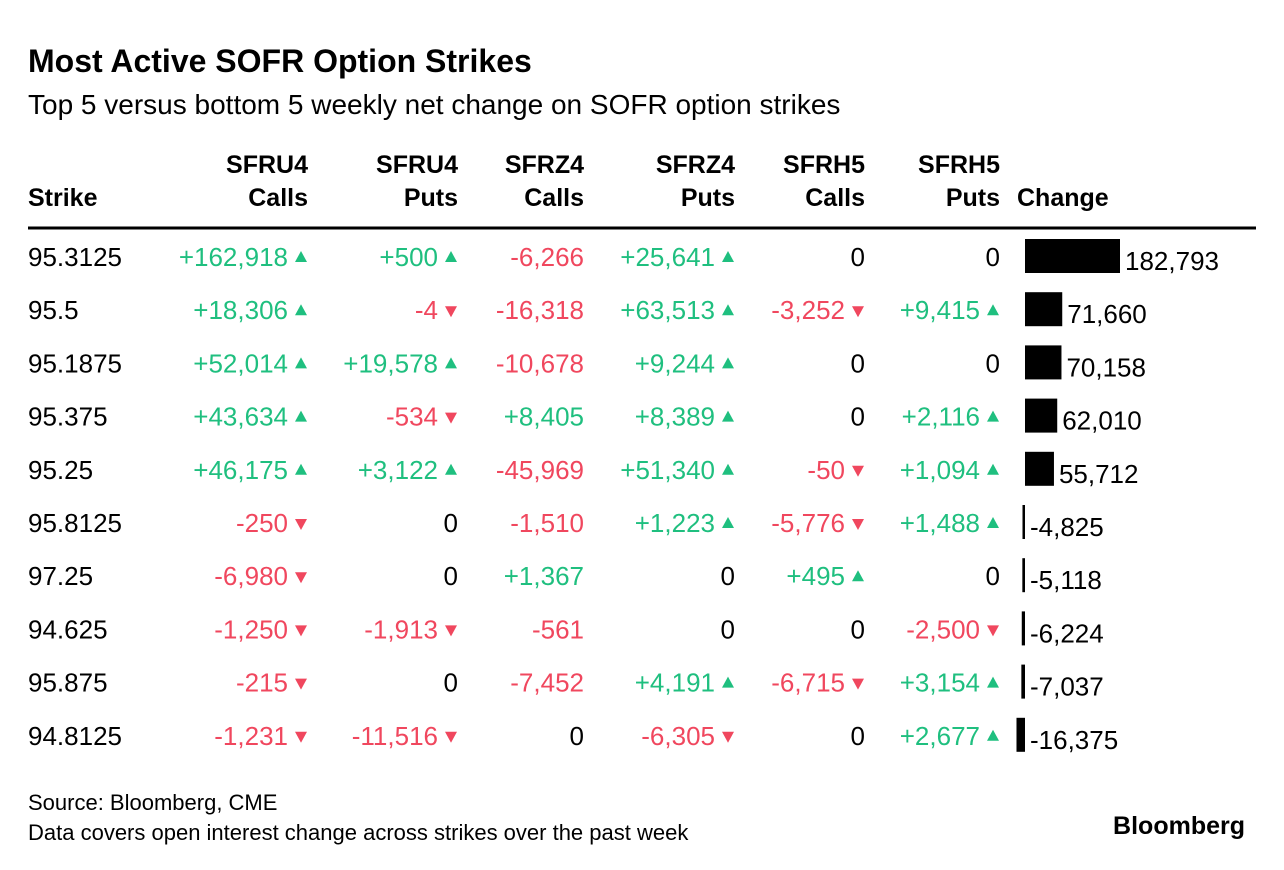  Describe the element at coordinates (251, 629) in the screenshot. I see `cell-value: -1,250` at that location.